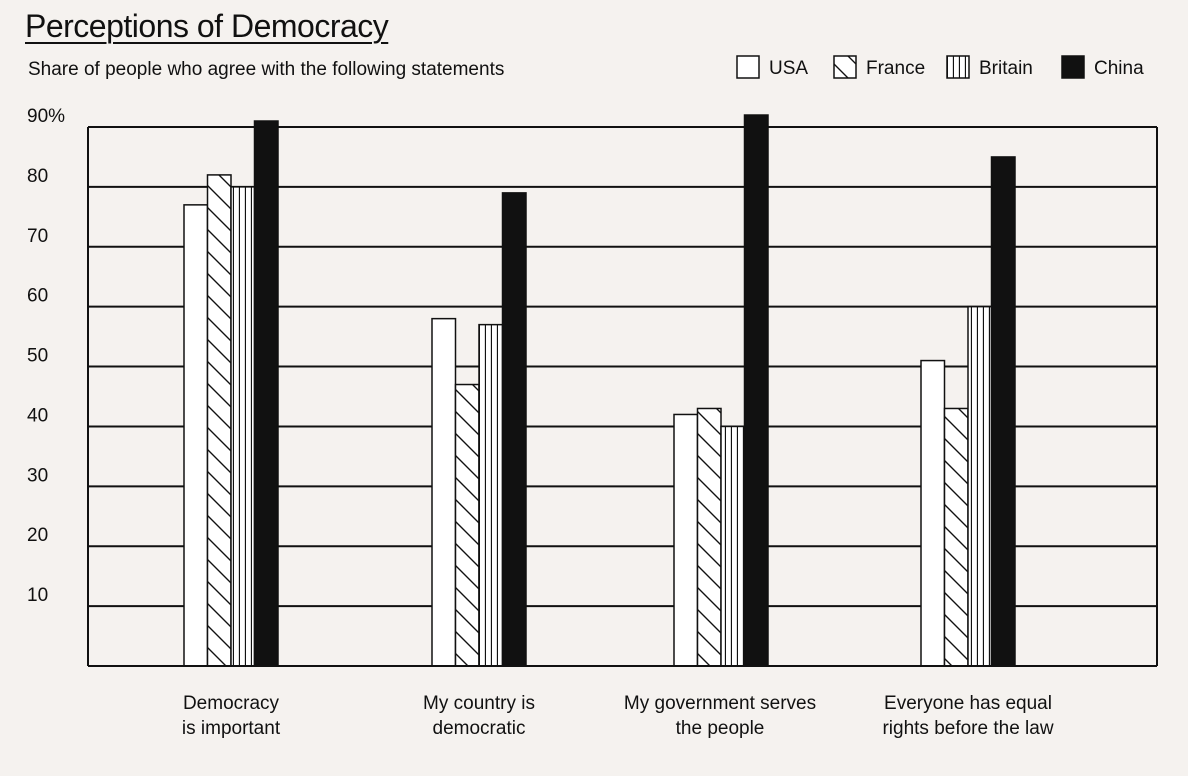 This screenshot has height=776, width=1188. What do you see at coordinates (37, 236) in the screenshot?
I see `y-tick-label: 70` at bounding box center [37, 236].